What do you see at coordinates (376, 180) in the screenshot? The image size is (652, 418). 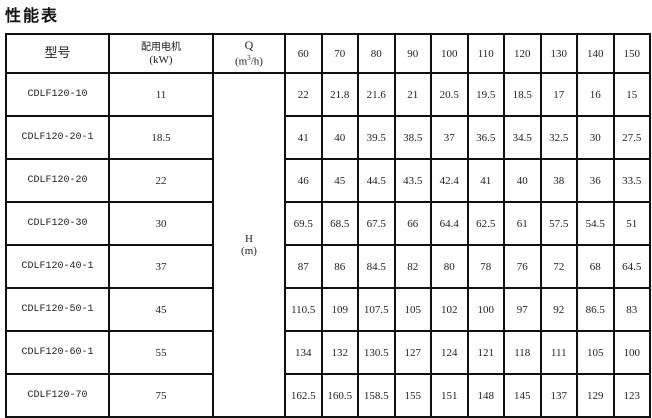 I see `head-value-cell: 44.5` at bounding box center [376, 180].